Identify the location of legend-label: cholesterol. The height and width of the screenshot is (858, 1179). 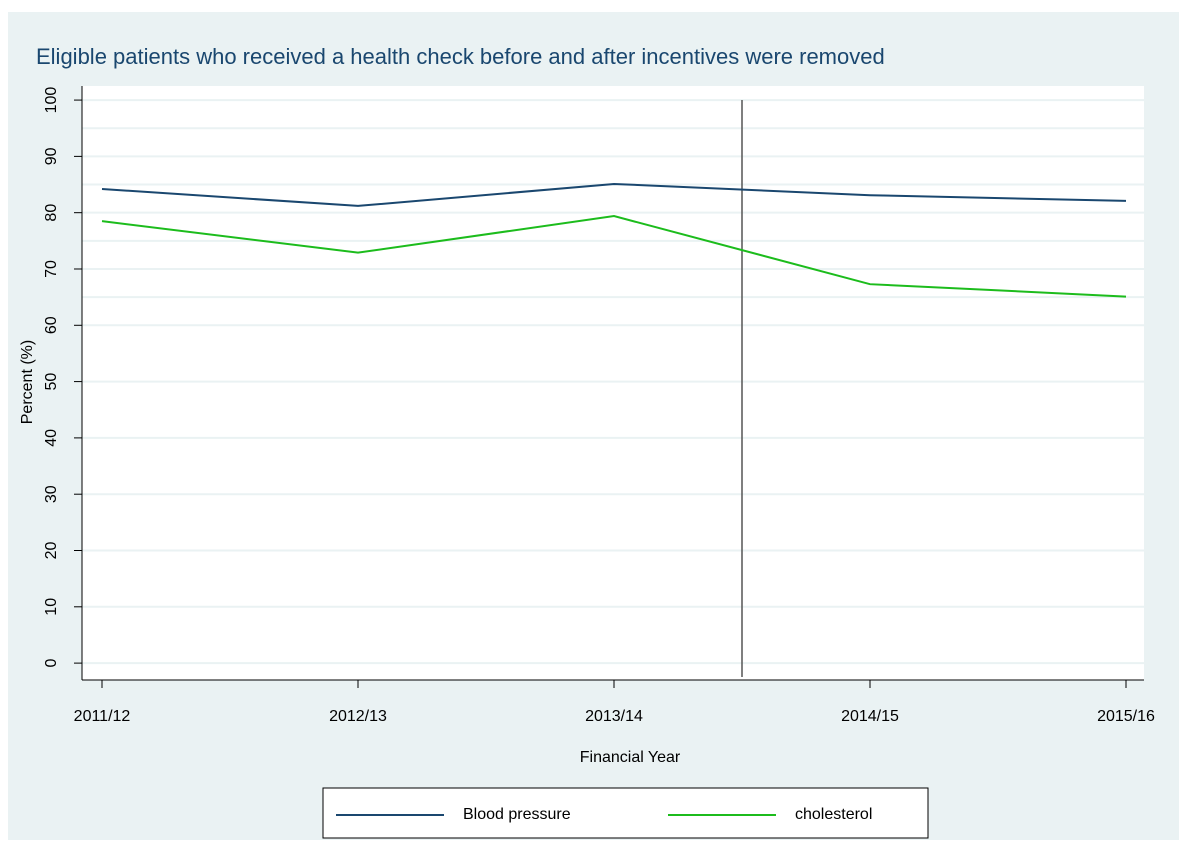
(833, 814).